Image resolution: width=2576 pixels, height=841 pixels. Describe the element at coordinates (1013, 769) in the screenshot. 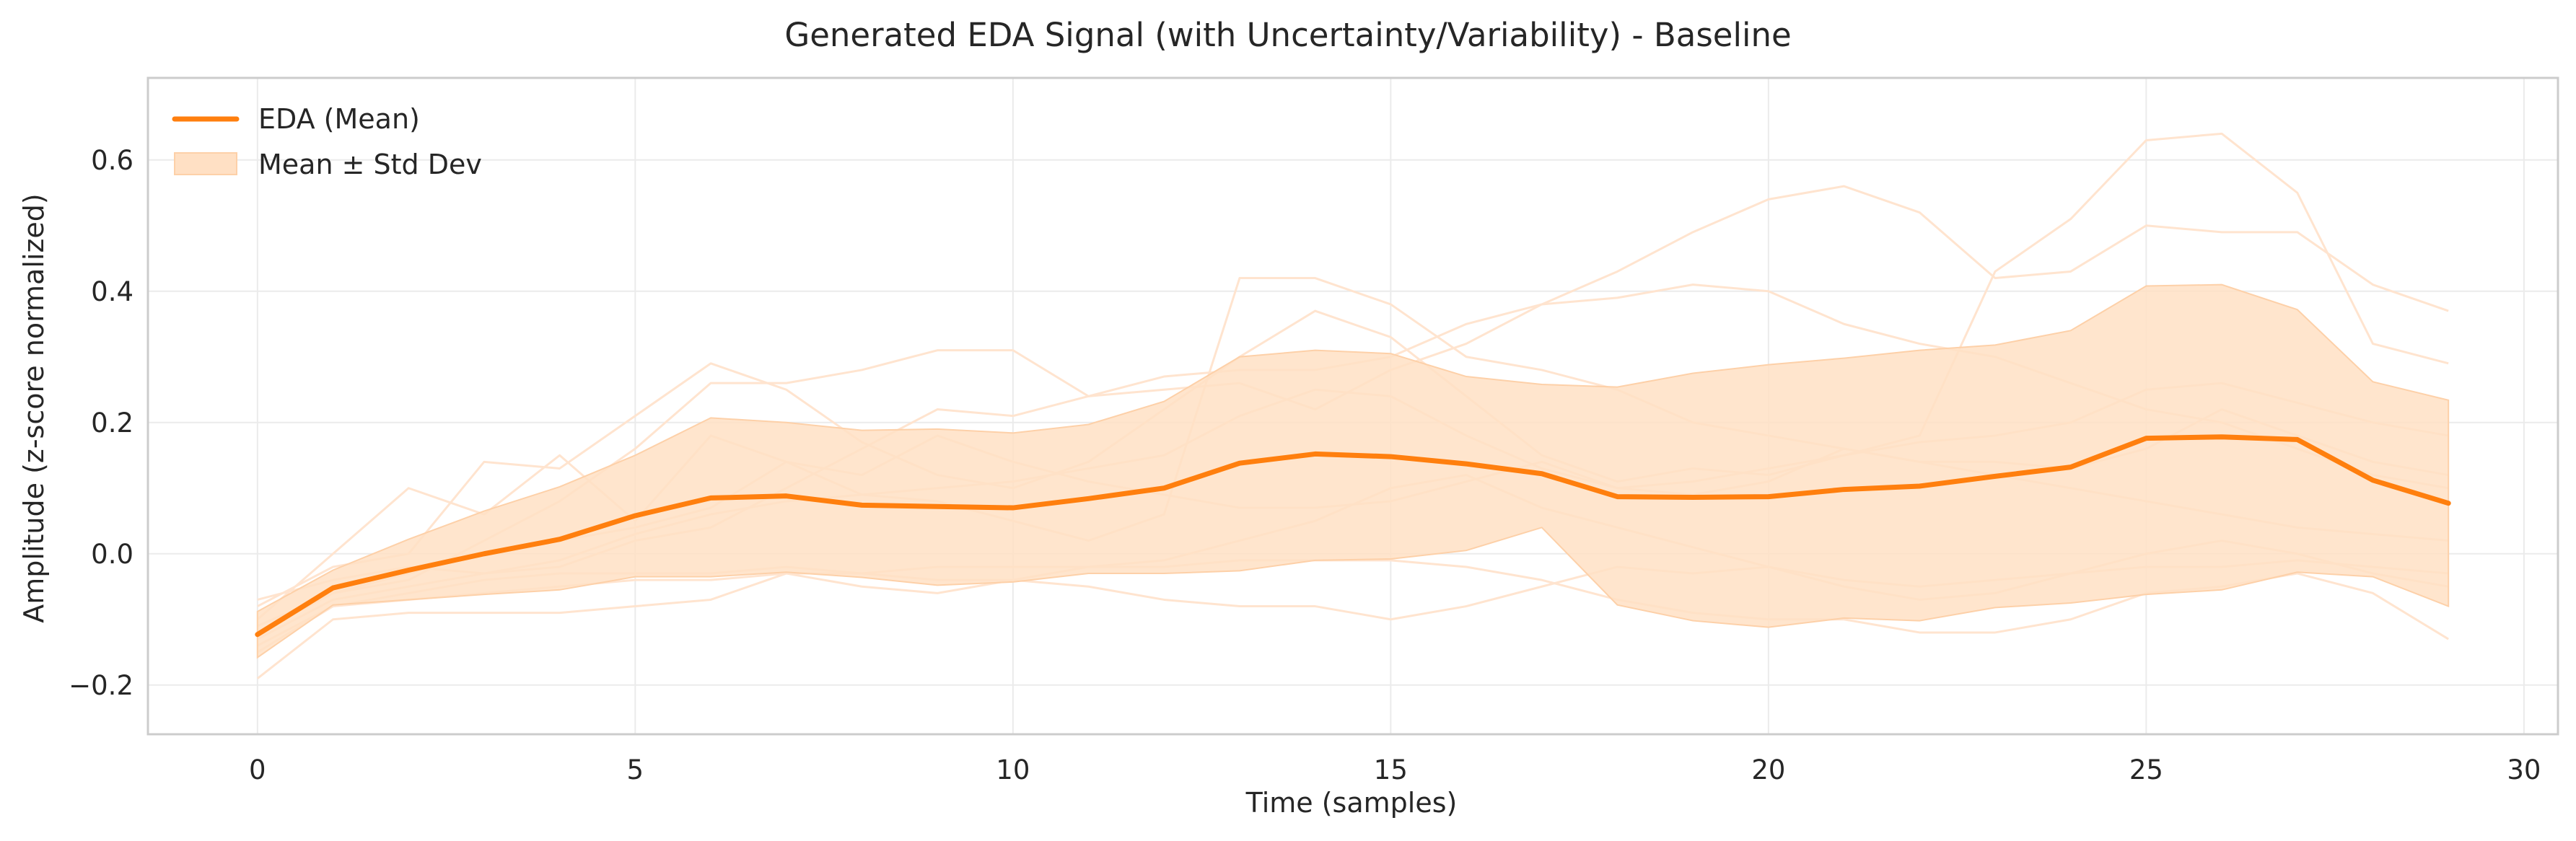

I see `x-tick-label: 10` at that location.